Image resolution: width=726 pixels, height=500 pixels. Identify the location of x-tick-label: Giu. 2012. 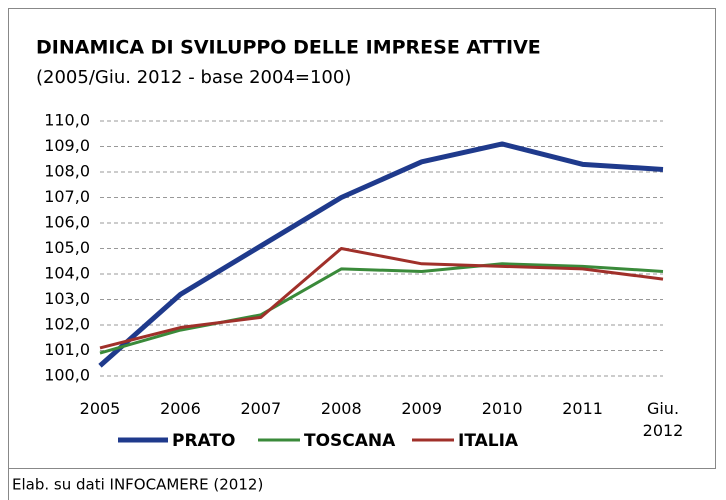
(663, 419).